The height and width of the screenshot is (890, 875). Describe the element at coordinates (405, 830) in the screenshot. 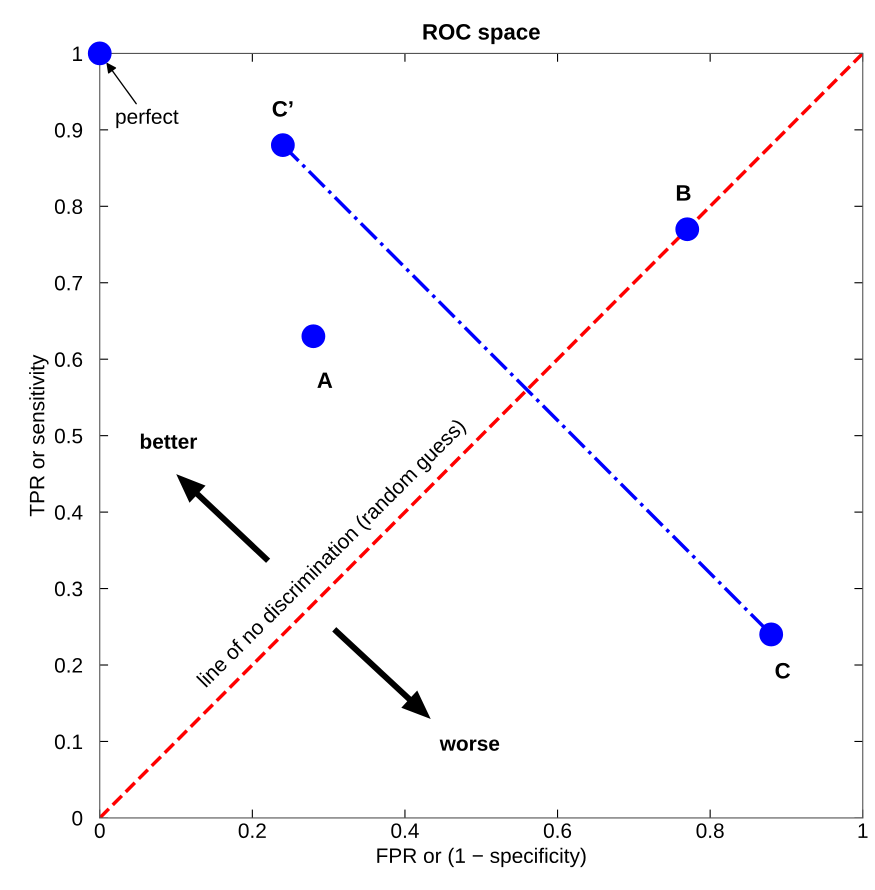

I see `x-tick-label: 0.4` at that location.